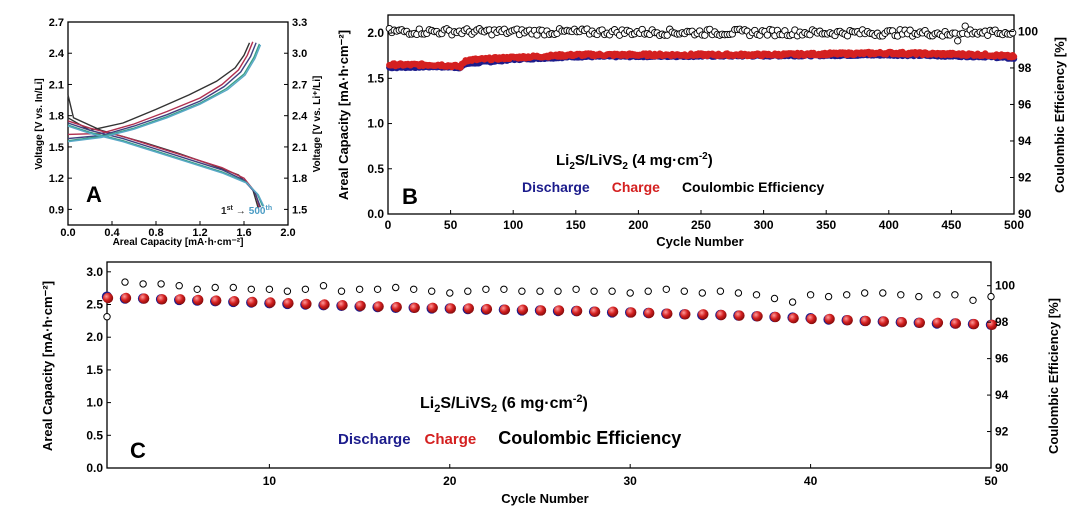  What do you see at coordinates (94, 468) in the screenshot?
I see `y-left-tick-label: 0.0` at bounding box center [94, 468].